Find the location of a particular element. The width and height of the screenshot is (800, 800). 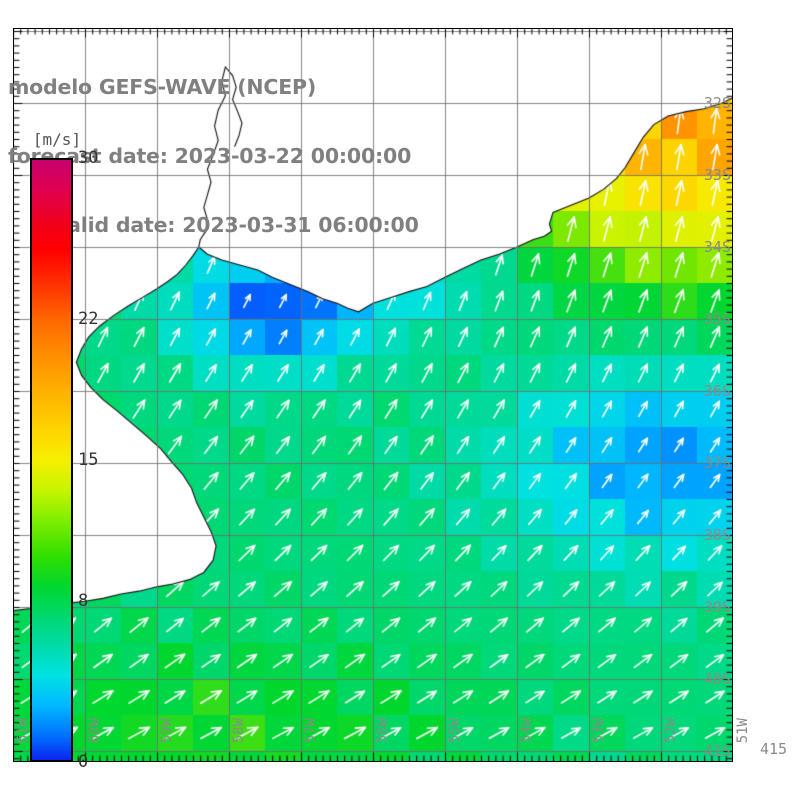

colorbar-tick-22: 22 is located at coordinates (88, 319).